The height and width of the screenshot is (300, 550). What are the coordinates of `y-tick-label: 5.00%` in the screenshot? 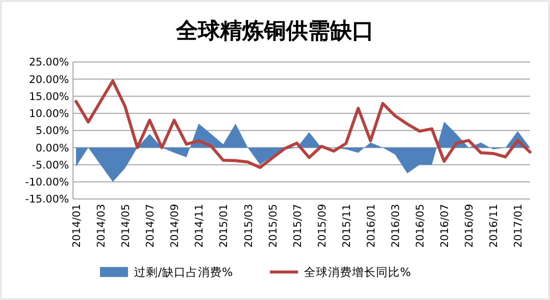 It's located at (53, 131).